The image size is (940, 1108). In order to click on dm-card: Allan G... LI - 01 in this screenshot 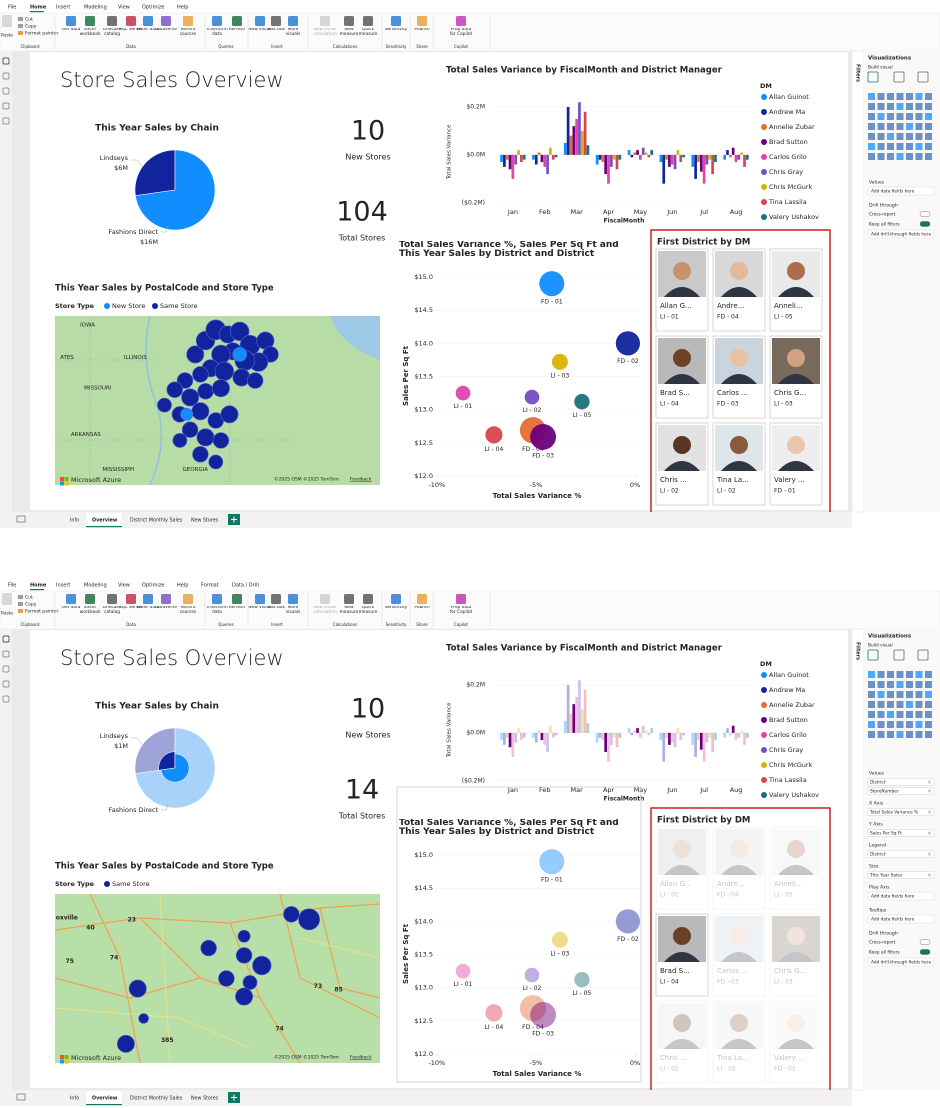, I will do `click(682, 290)`.